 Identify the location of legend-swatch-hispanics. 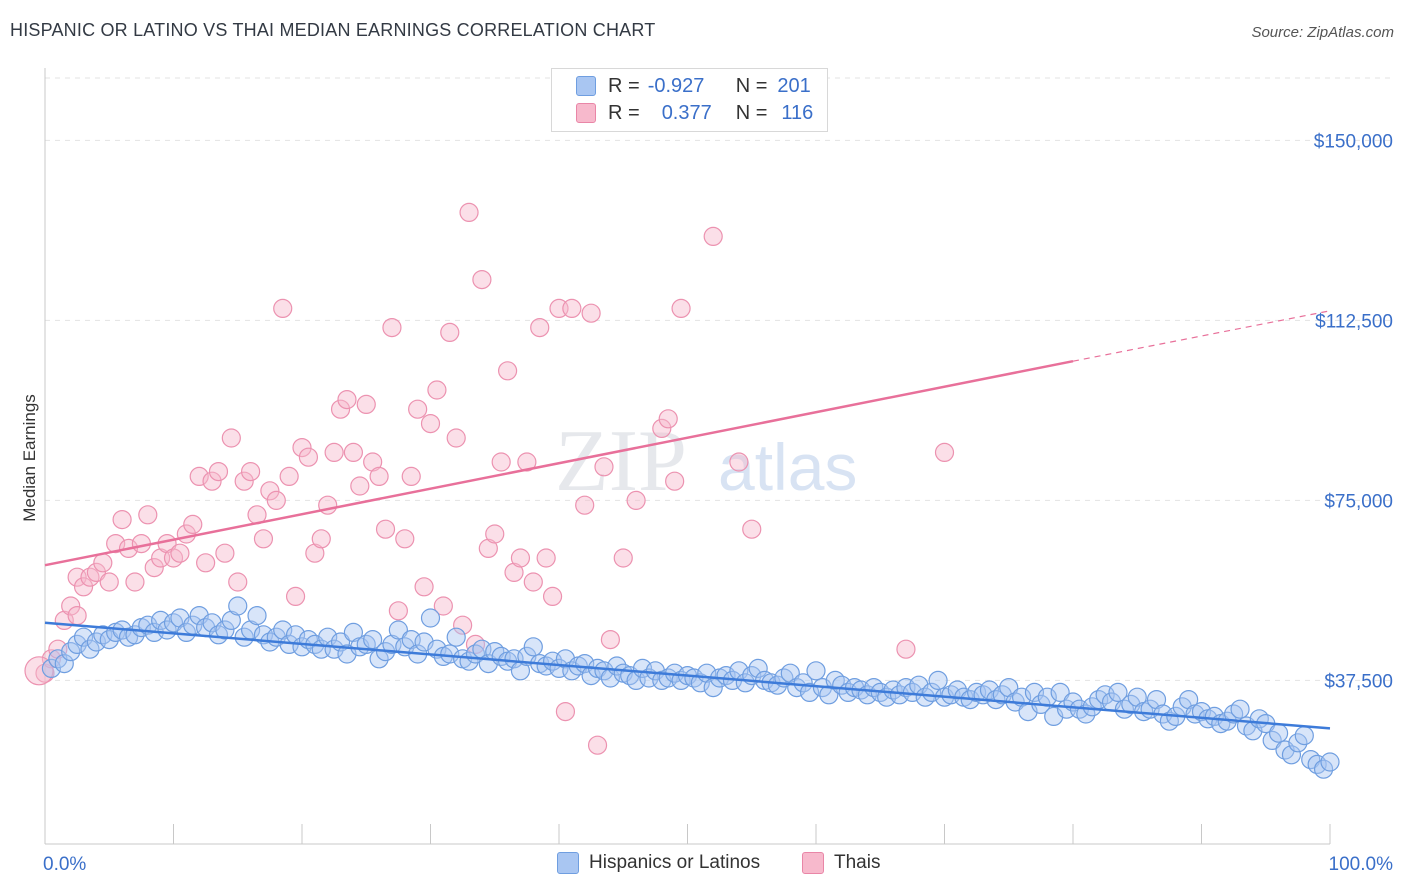
(586, 86).